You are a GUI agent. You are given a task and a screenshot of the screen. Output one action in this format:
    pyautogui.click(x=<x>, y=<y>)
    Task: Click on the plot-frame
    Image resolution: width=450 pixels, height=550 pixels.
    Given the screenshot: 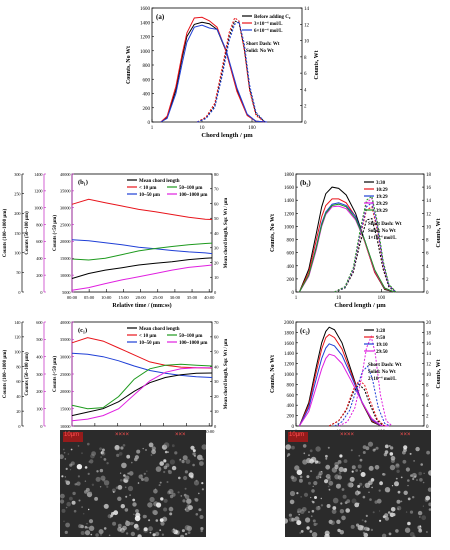 What is the action you would take?
    pyautogui.click(x=360, y=233)
    